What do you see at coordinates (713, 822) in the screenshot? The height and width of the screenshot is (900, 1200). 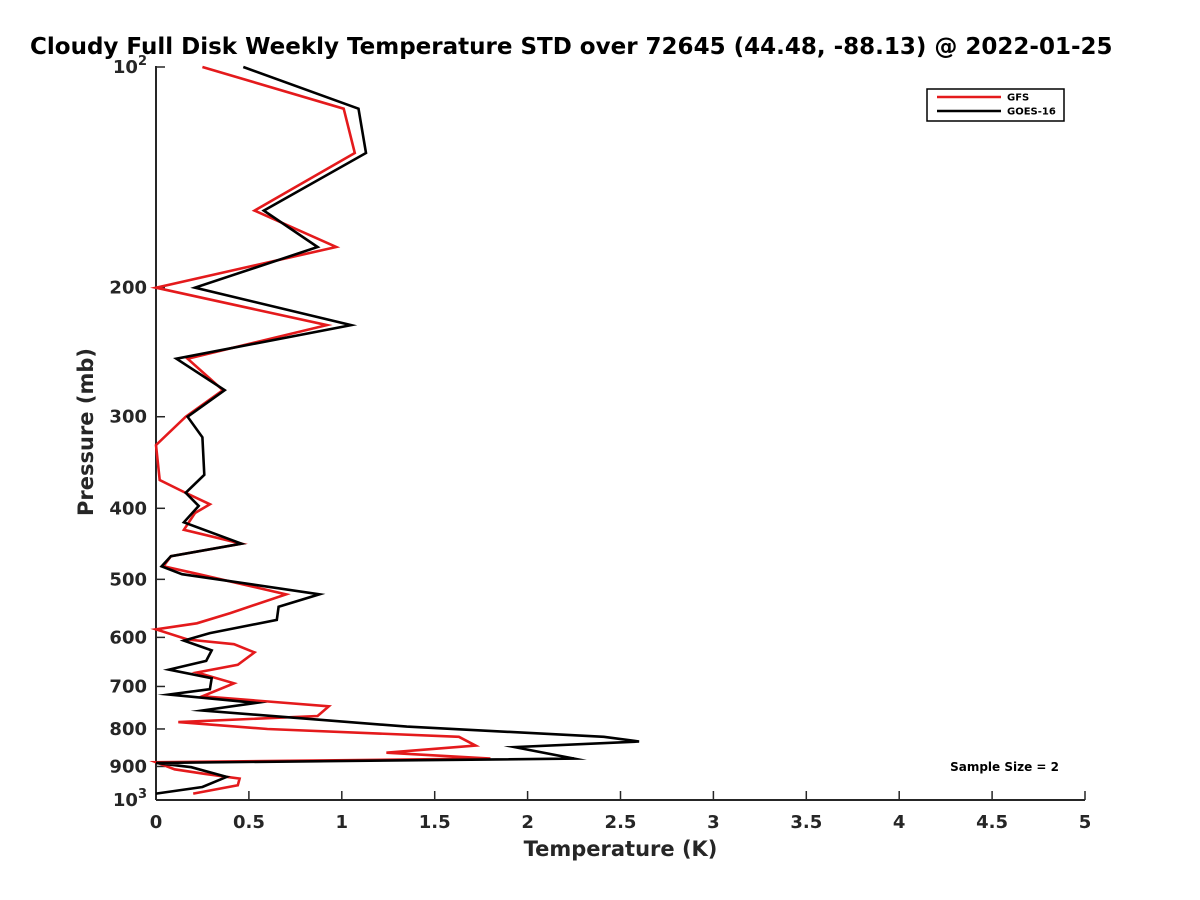 I see `x-tick-label: 3` at bounding box center [713, 822].